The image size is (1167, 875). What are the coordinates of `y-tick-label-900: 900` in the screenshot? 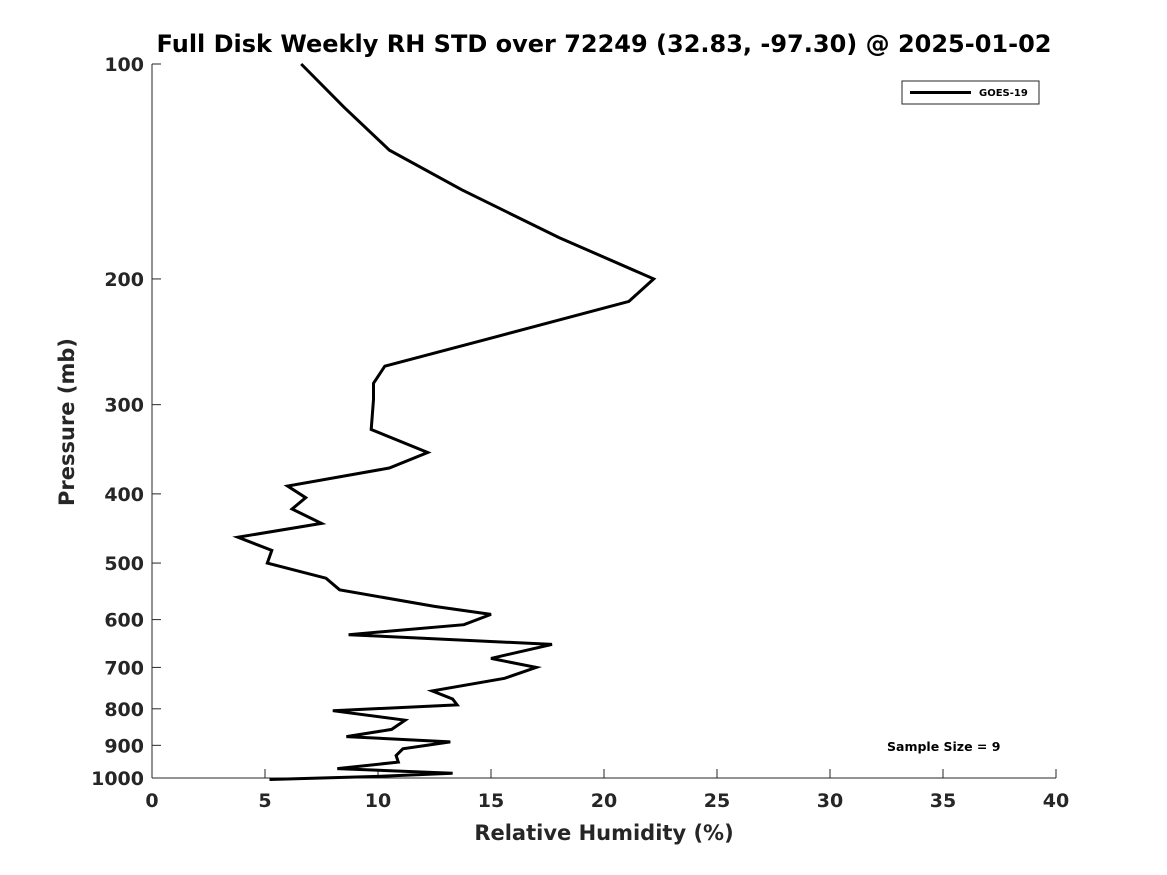 It's located at (124, 746).